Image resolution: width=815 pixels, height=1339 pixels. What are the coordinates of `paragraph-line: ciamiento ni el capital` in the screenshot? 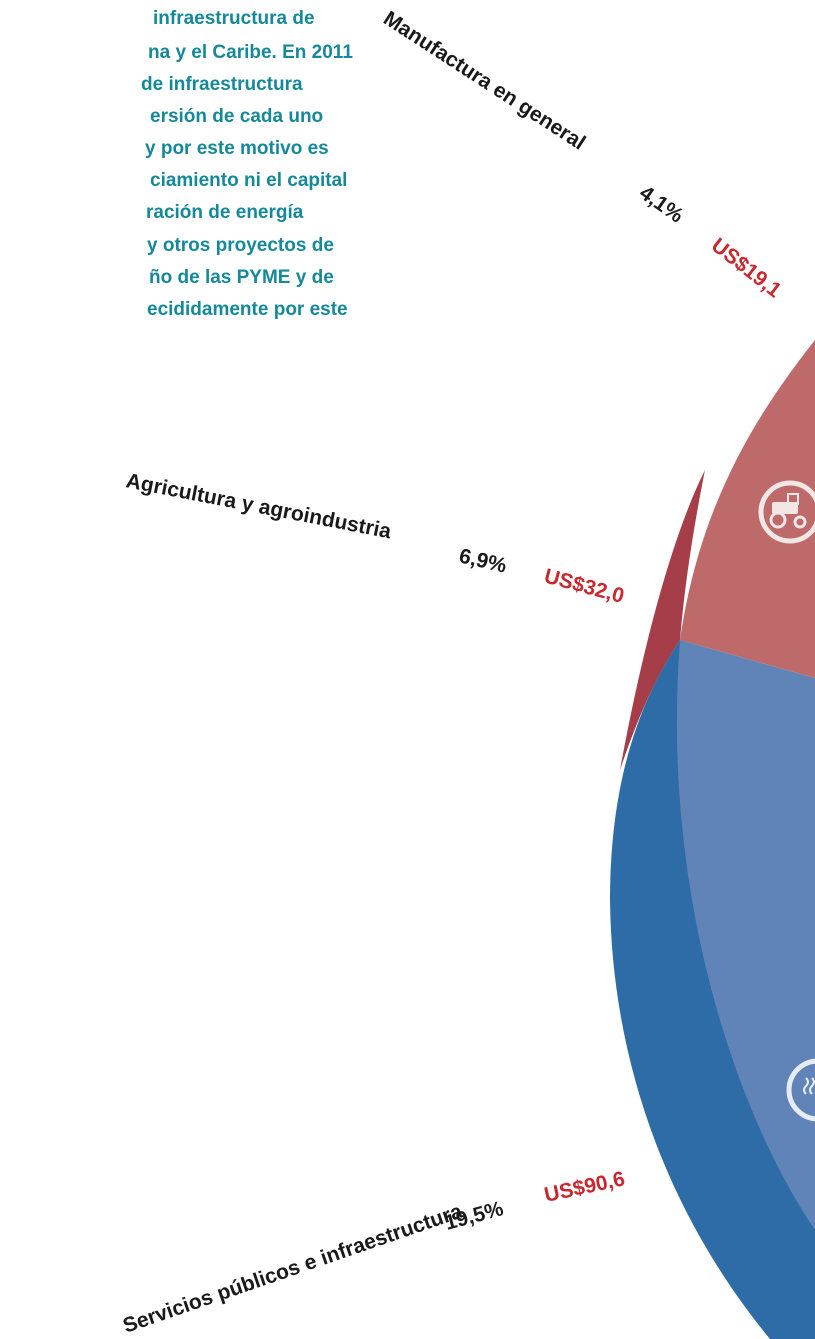 It's located at (248, 180).